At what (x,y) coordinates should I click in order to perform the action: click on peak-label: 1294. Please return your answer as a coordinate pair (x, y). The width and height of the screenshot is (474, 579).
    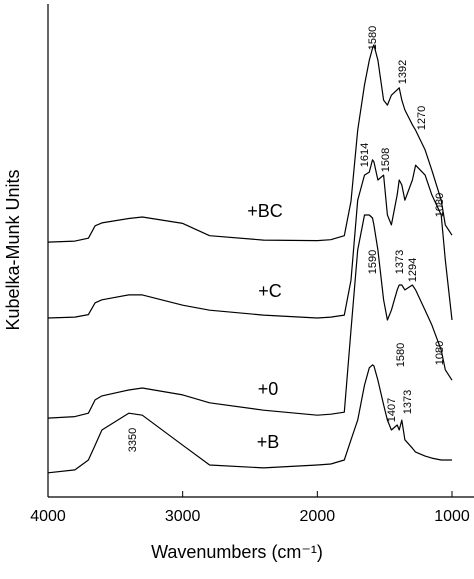
    Looking at the image, I should click on (413, 270).